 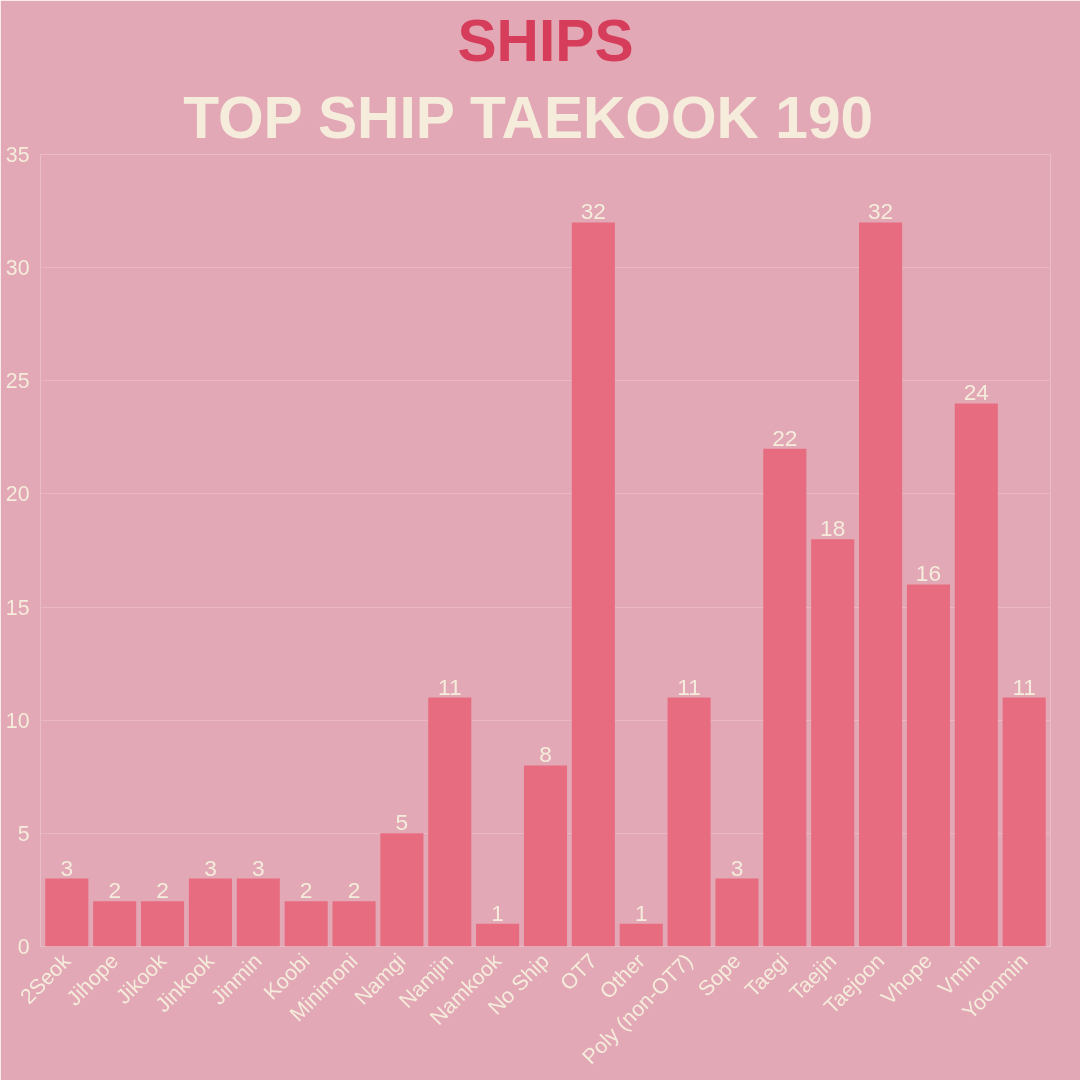 I want to click on y-tick-label: 10, so click(x=17, y=720).